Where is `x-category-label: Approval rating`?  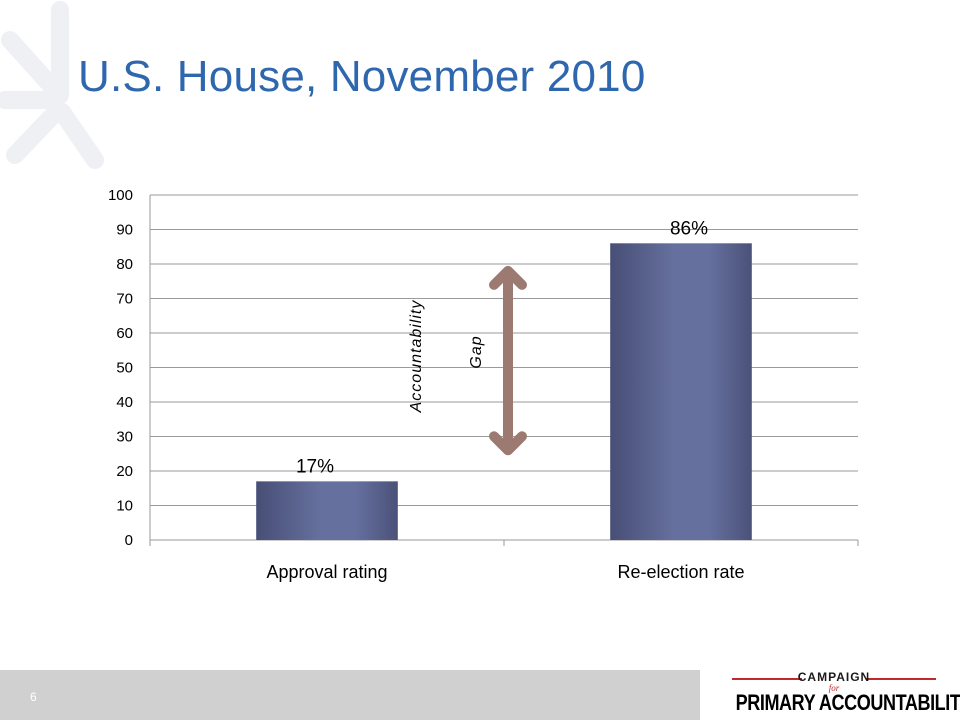 x-category-label: Approval rating is located at coordinates (326, 572).